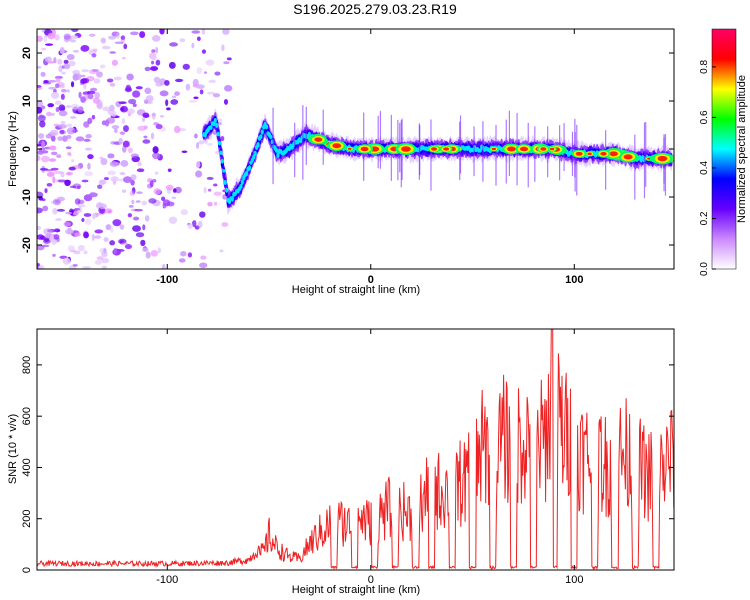  What do you see at coordinates (27, 416) in the screenshot?
I see `snr-y-tick-label: 600` at bounding box center [27, 416].